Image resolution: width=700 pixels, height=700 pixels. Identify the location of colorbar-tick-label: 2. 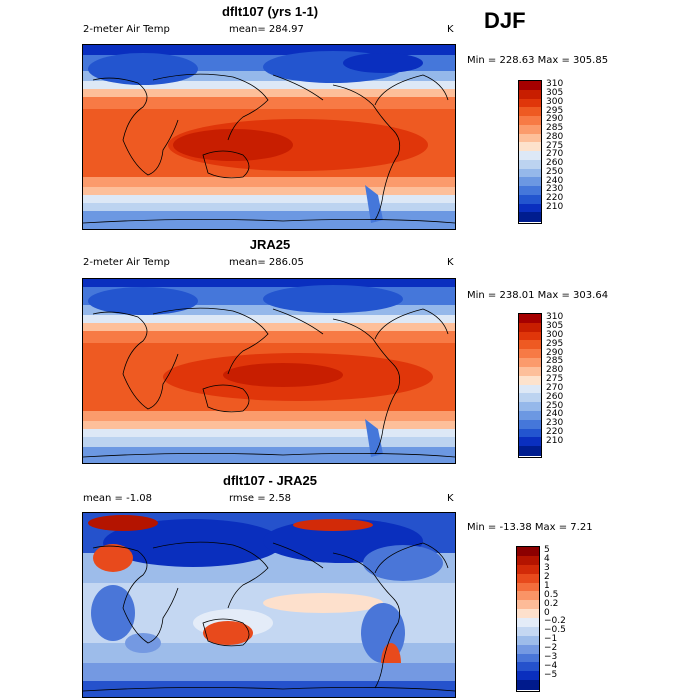
(547, 577).